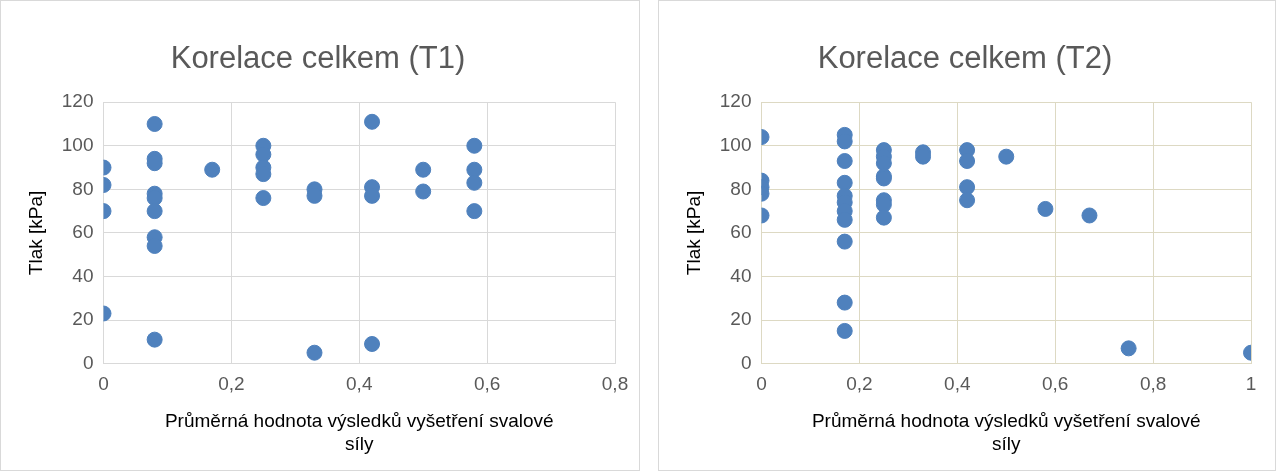 Image resolution: width=1276 pixels, height=471 pixels. I want to click on chart-title: Korelace celkem (T1), so click(318, 58).